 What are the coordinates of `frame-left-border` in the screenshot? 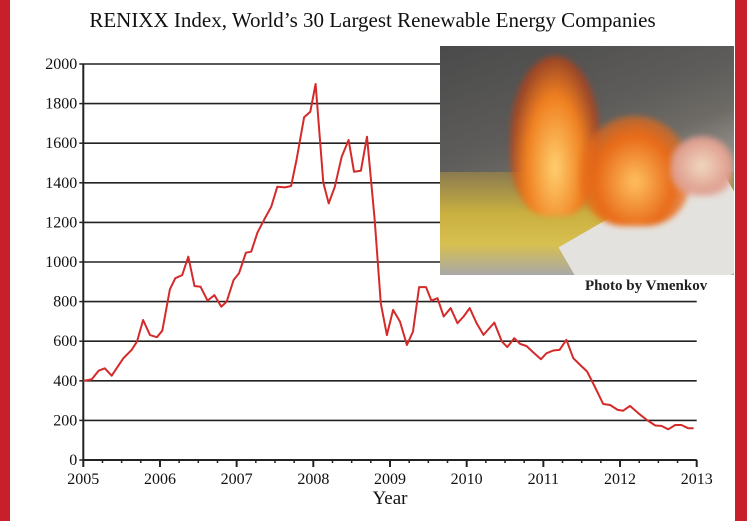 It's located at (5, 260).